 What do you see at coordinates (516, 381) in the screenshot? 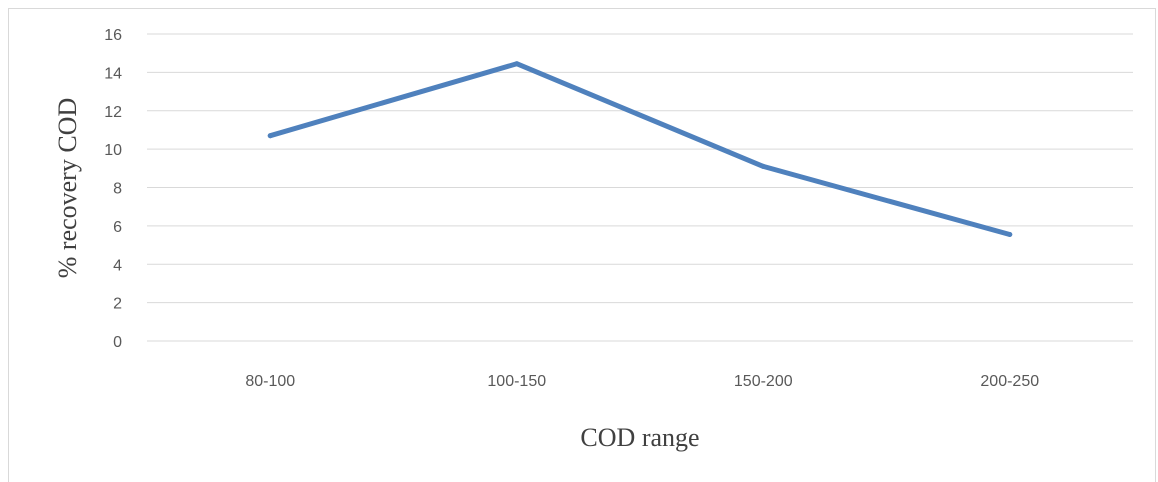
I see `x-tick-label: 100-150` at bounding box center [516, 381].